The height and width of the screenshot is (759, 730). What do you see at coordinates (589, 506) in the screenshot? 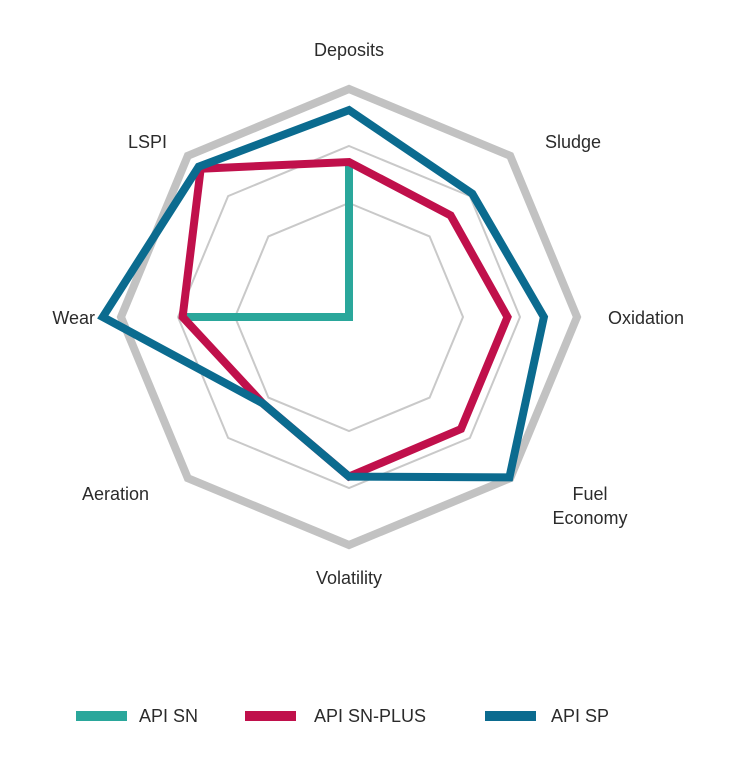
I see `axis-label-fuel-economy: Fuel Economy` at bounding box center [589, 506].